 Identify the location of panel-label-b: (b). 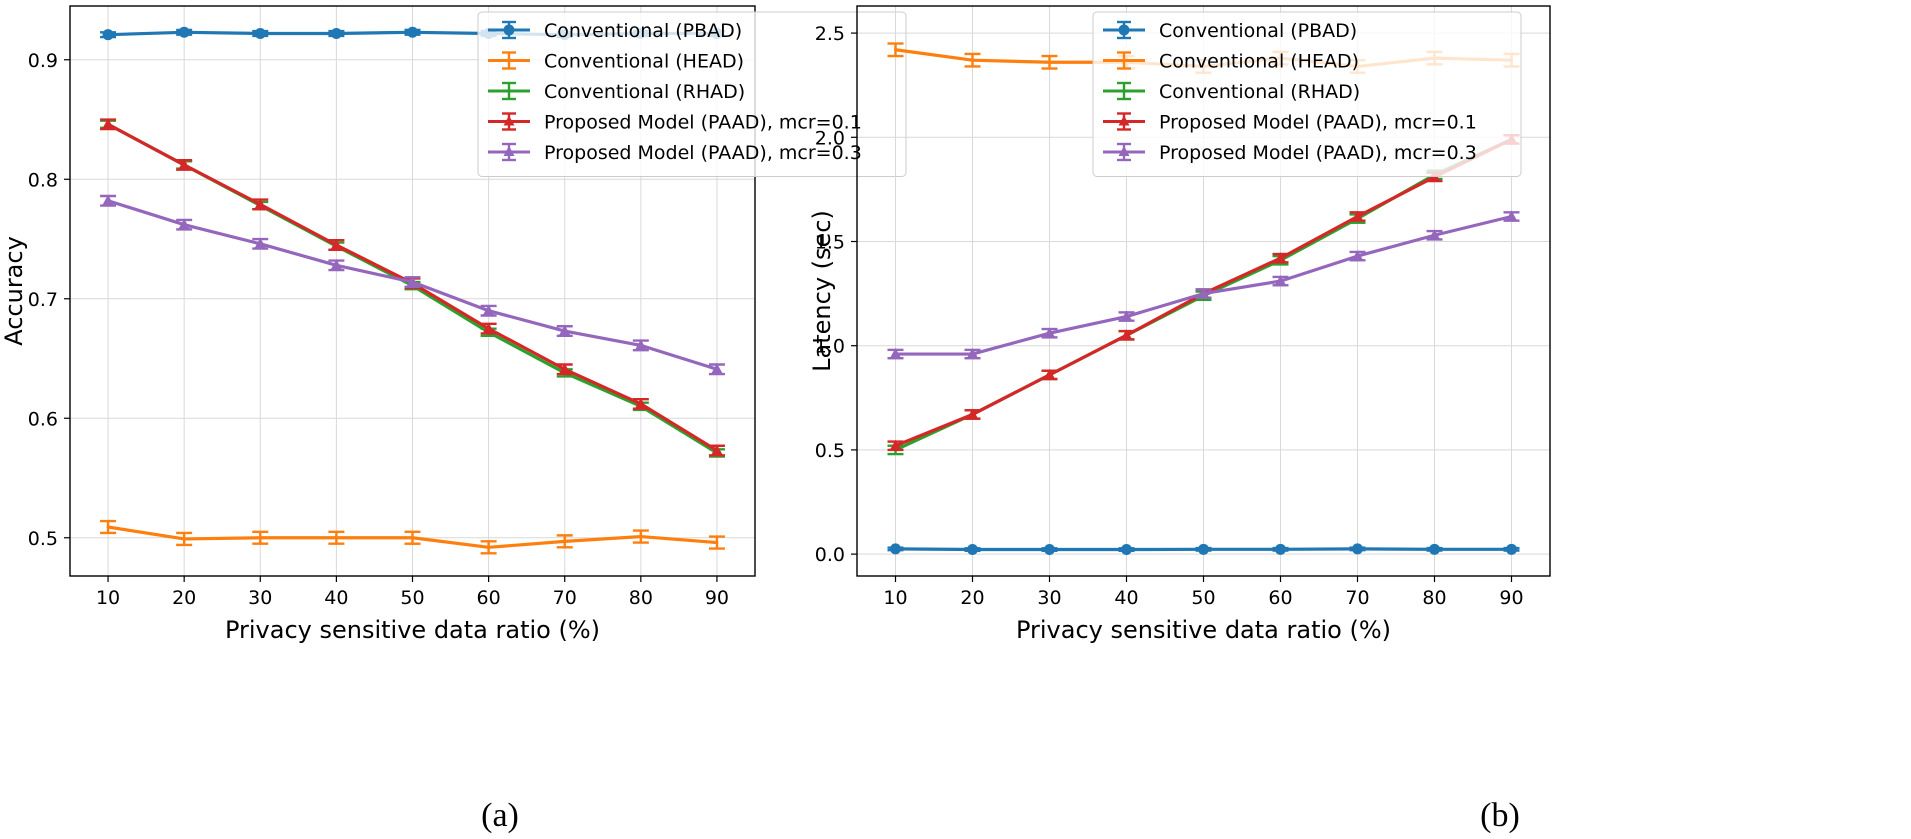
(1500, 815).